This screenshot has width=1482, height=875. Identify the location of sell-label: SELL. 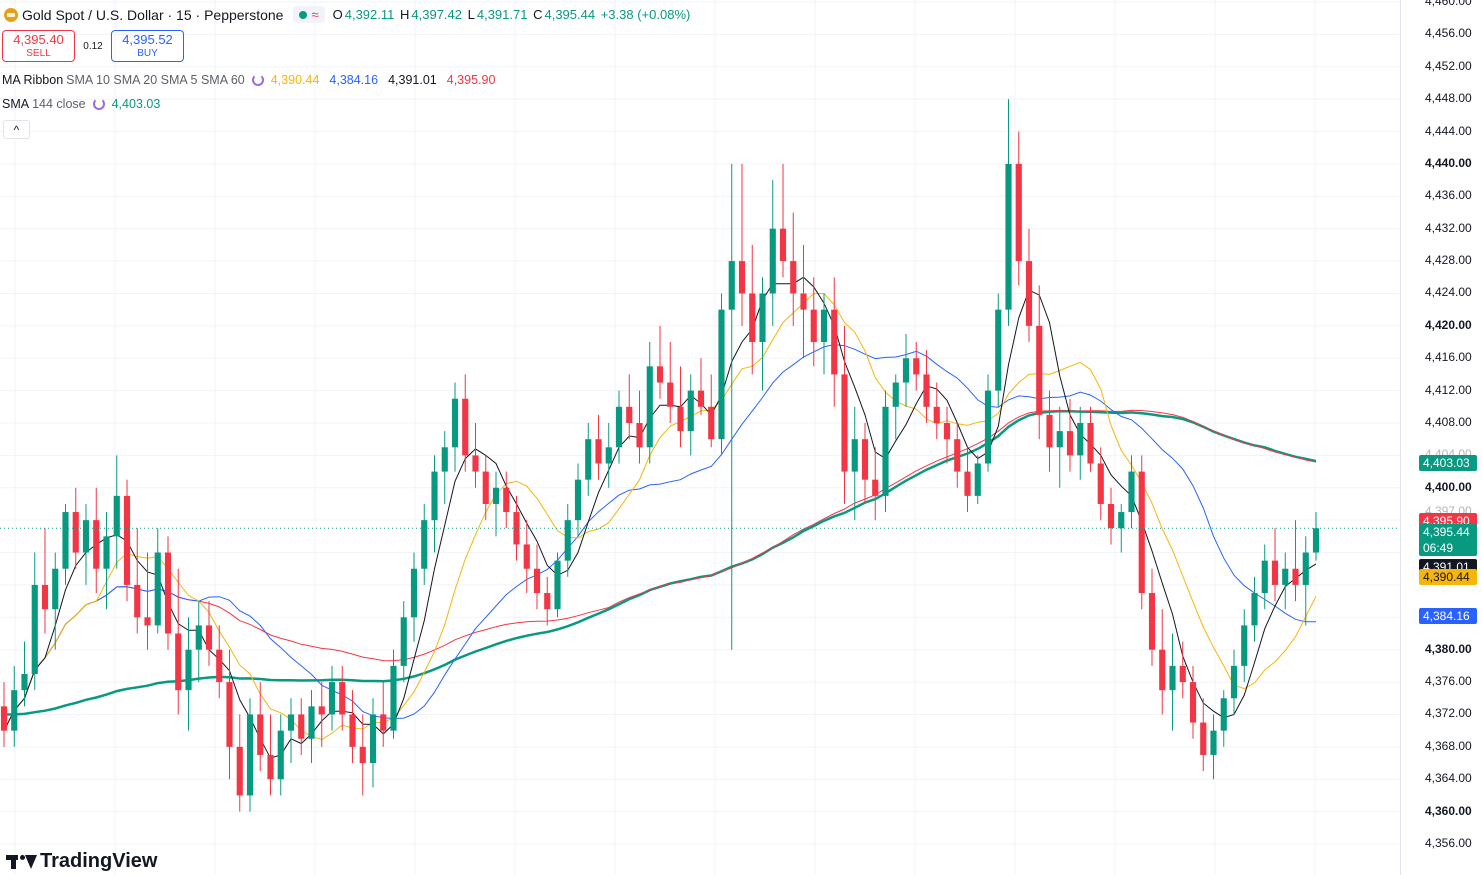
(38, 53).